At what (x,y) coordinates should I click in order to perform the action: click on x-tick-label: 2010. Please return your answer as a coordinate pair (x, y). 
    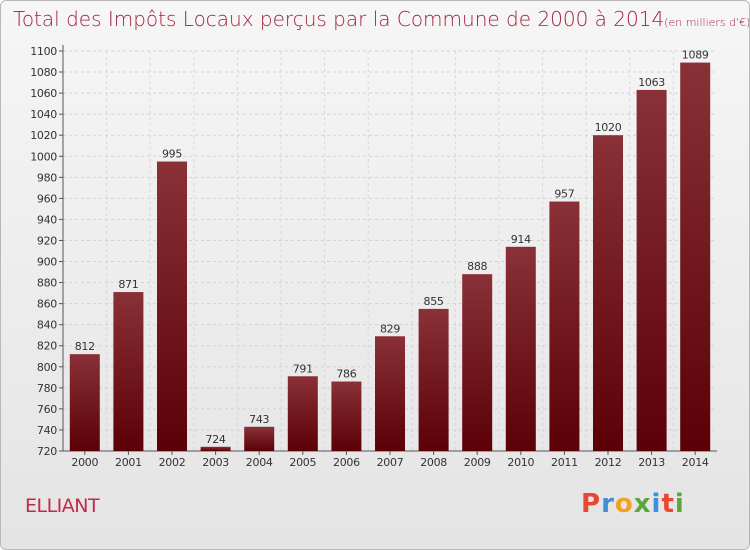
    Looking at the image, I should click on (520, 462).